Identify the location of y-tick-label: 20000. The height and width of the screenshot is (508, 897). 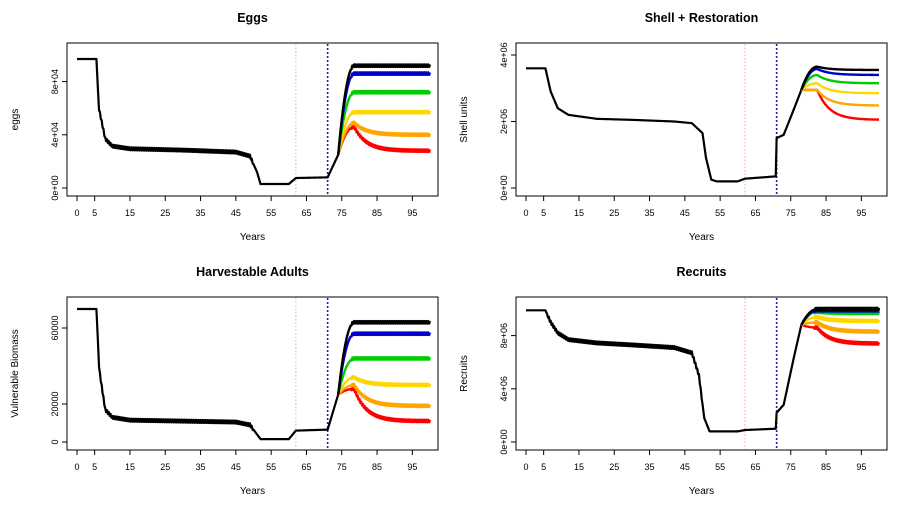
(55, 403).